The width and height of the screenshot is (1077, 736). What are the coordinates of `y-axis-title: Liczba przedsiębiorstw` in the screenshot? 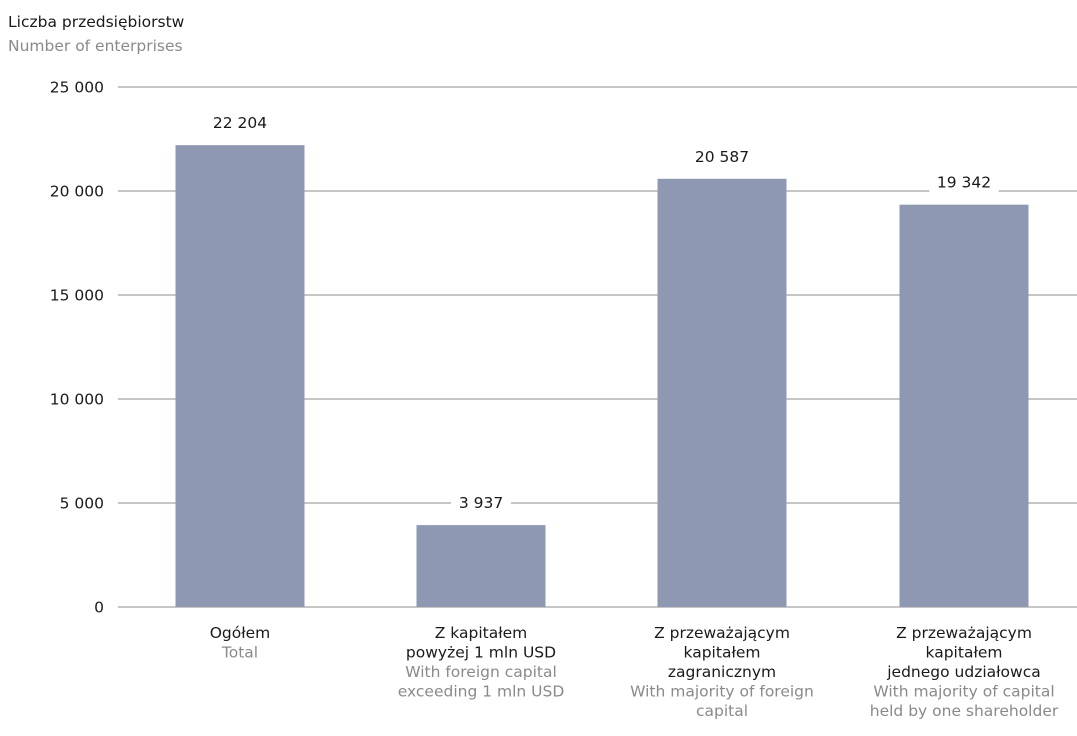 It's located at (96, 22).